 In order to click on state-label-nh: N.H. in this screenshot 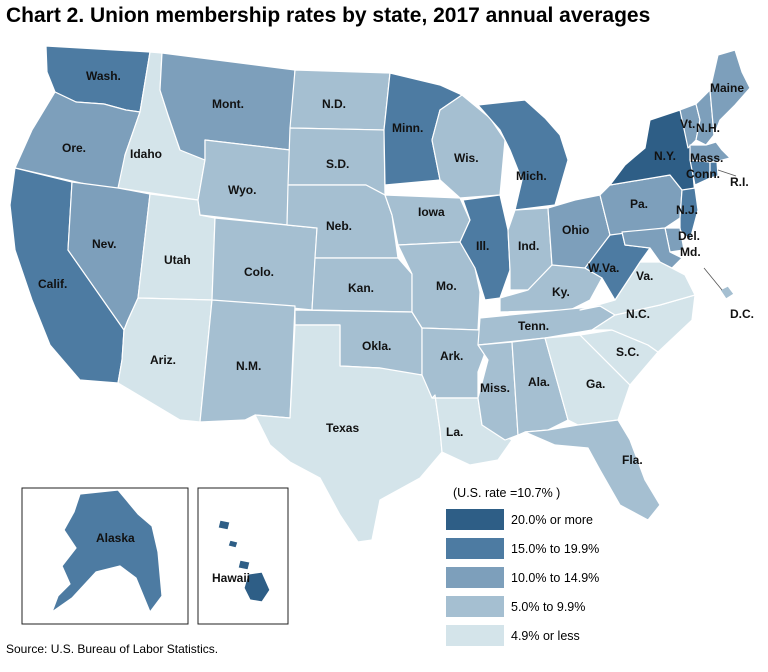, I will do `click(708, 128)`.